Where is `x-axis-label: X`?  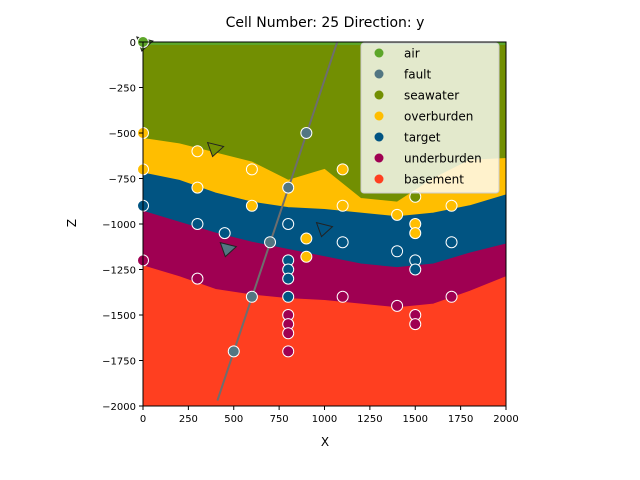 x-axis-label: X is located at coordinates (325, 442).